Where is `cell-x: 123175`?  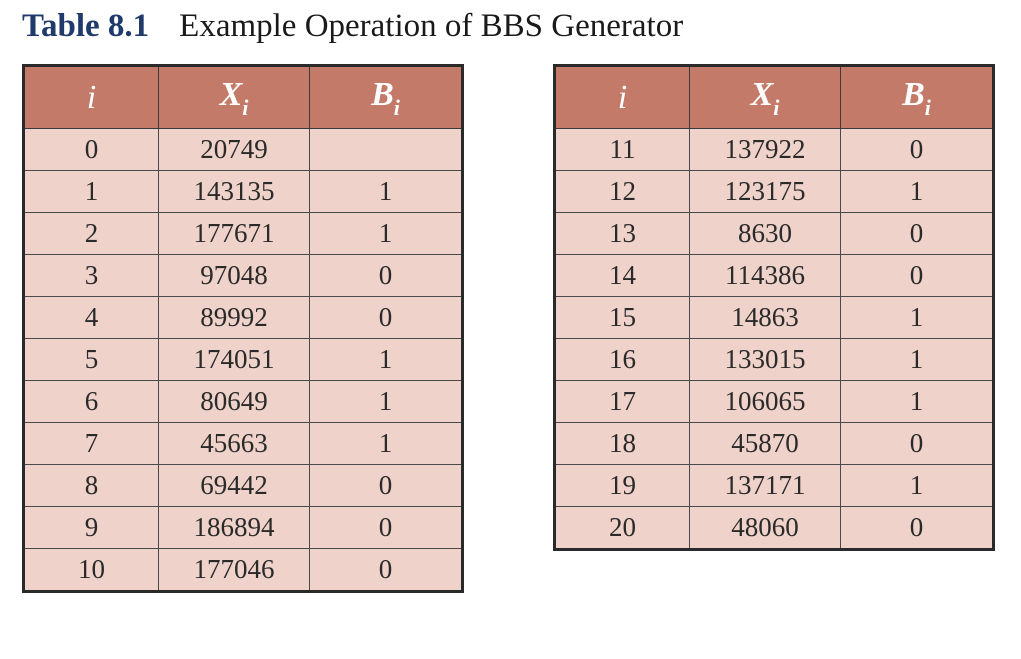 cell-x: 123175 is located at coordinates (765, 191).